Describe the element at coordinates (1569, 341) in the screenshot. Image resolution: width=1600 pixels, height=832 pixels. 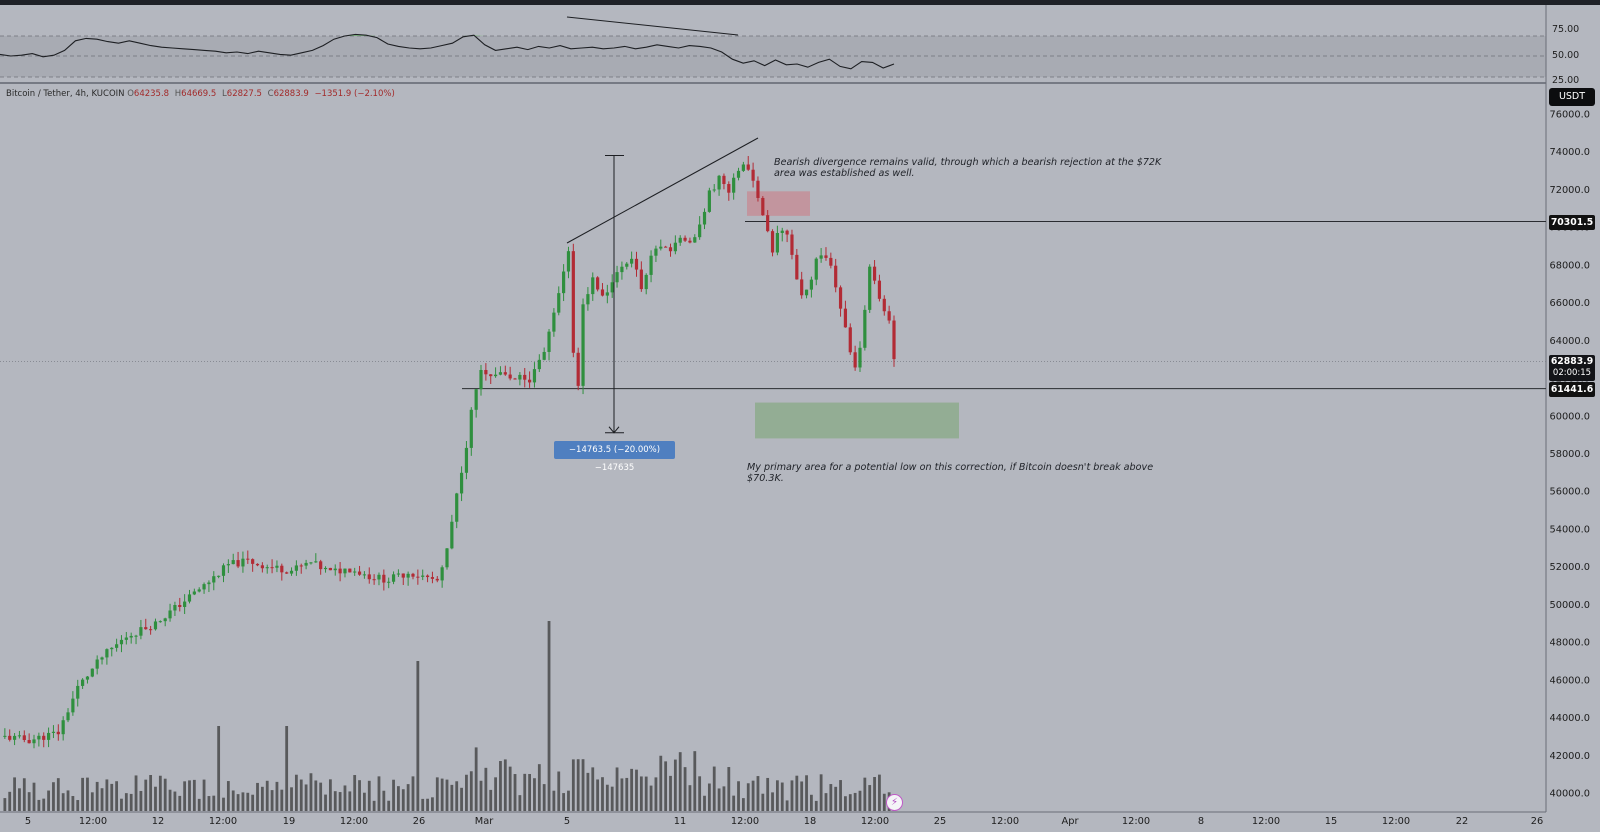
I see `price-tick-label: 64000.0` at that location.